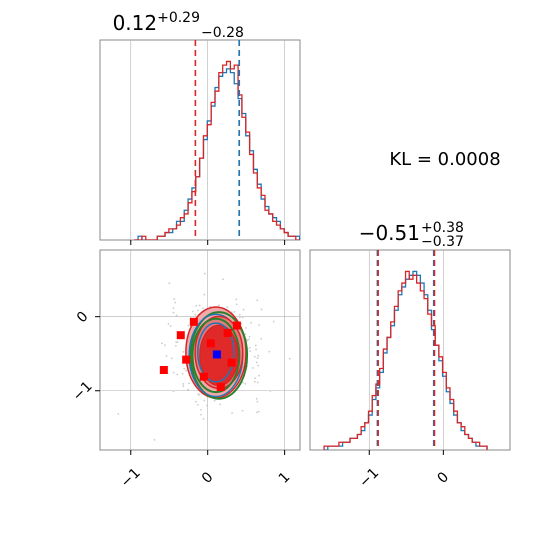  What do you see at coordinates (131, 478) in the screenshot?
I see `x-tick-label: −1` at bounding box center [131, 478].